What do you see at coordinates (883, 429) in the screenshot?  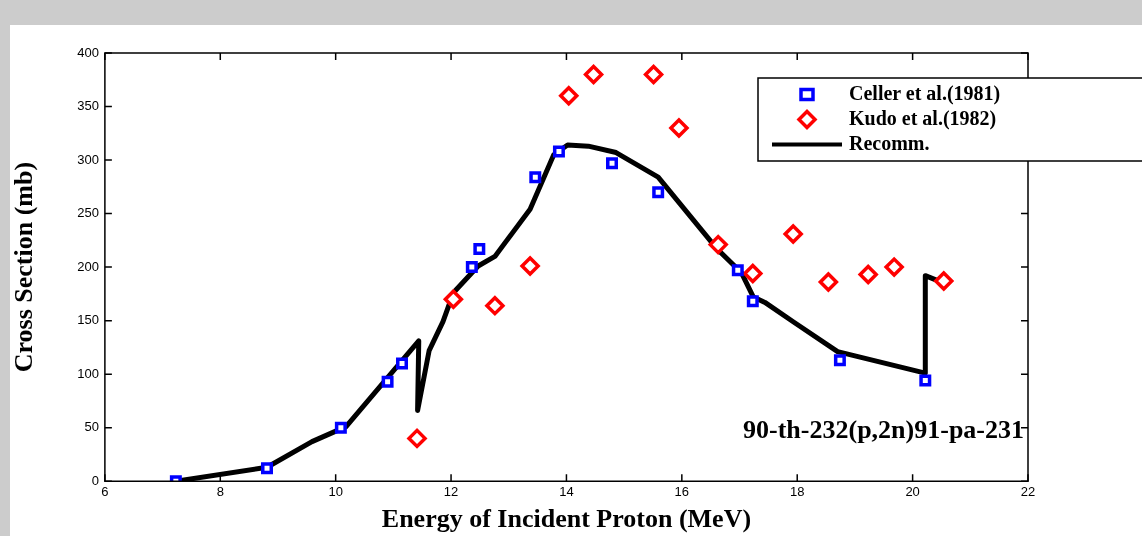 I see `annotation: 90-th-232(p,2n)91-pa-231` at bounding box center [883, 429].